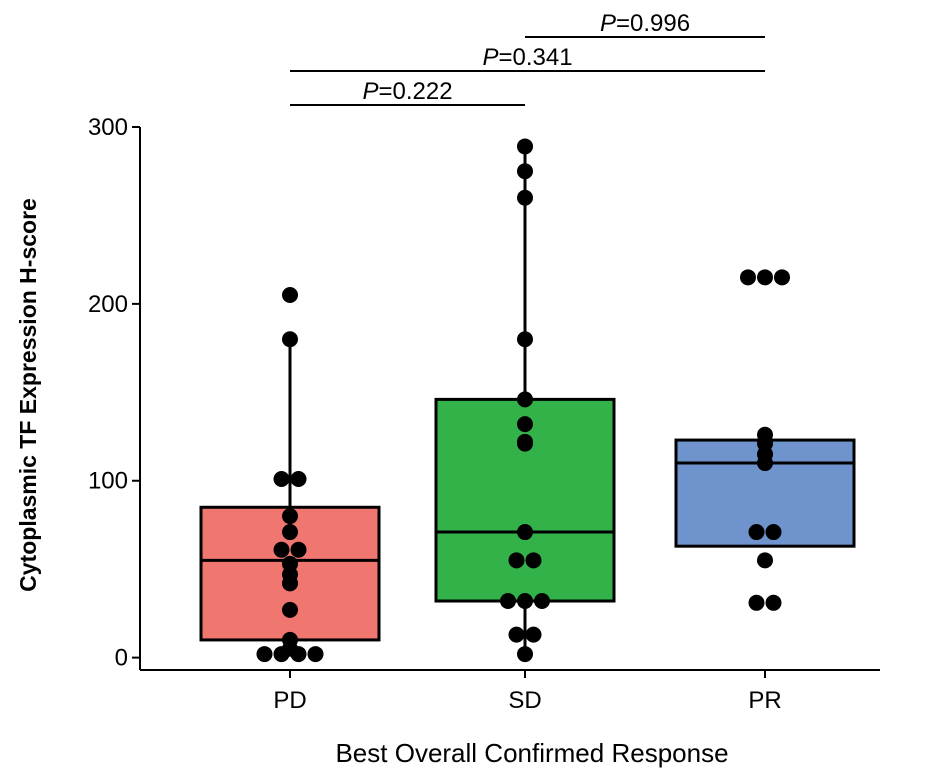  I want to click on y-tick-label: 100, so click(108, 481).